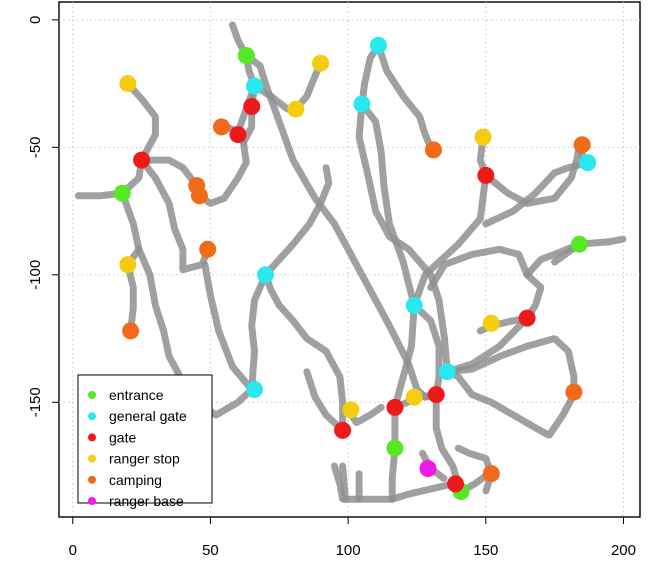 The image size is (648, 564). What do you see at coordinates (35, 20) in the screenshot?
I see `y-tick-label: 0` at bounding box center [35, 20].